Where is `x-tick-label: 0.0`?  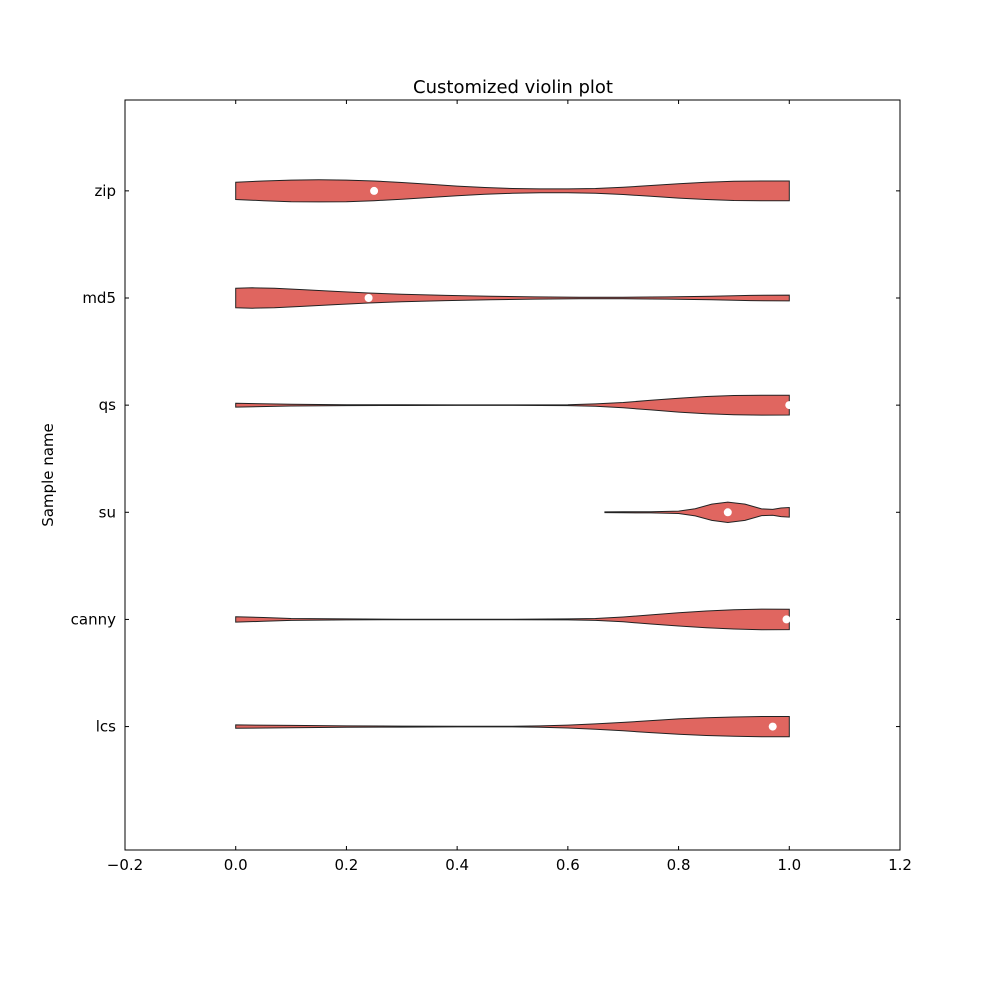 x-tick-label: 0.0 is located at coordinates (236, 865).